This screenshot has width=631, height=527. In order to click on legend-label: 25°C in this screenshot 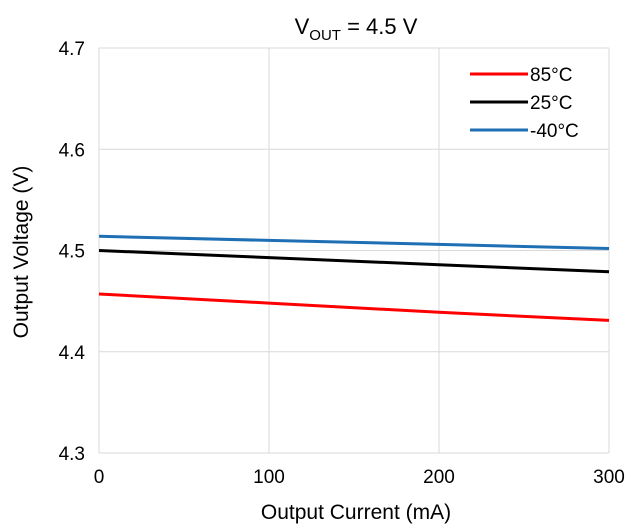, I will do `click(551, 103)`.